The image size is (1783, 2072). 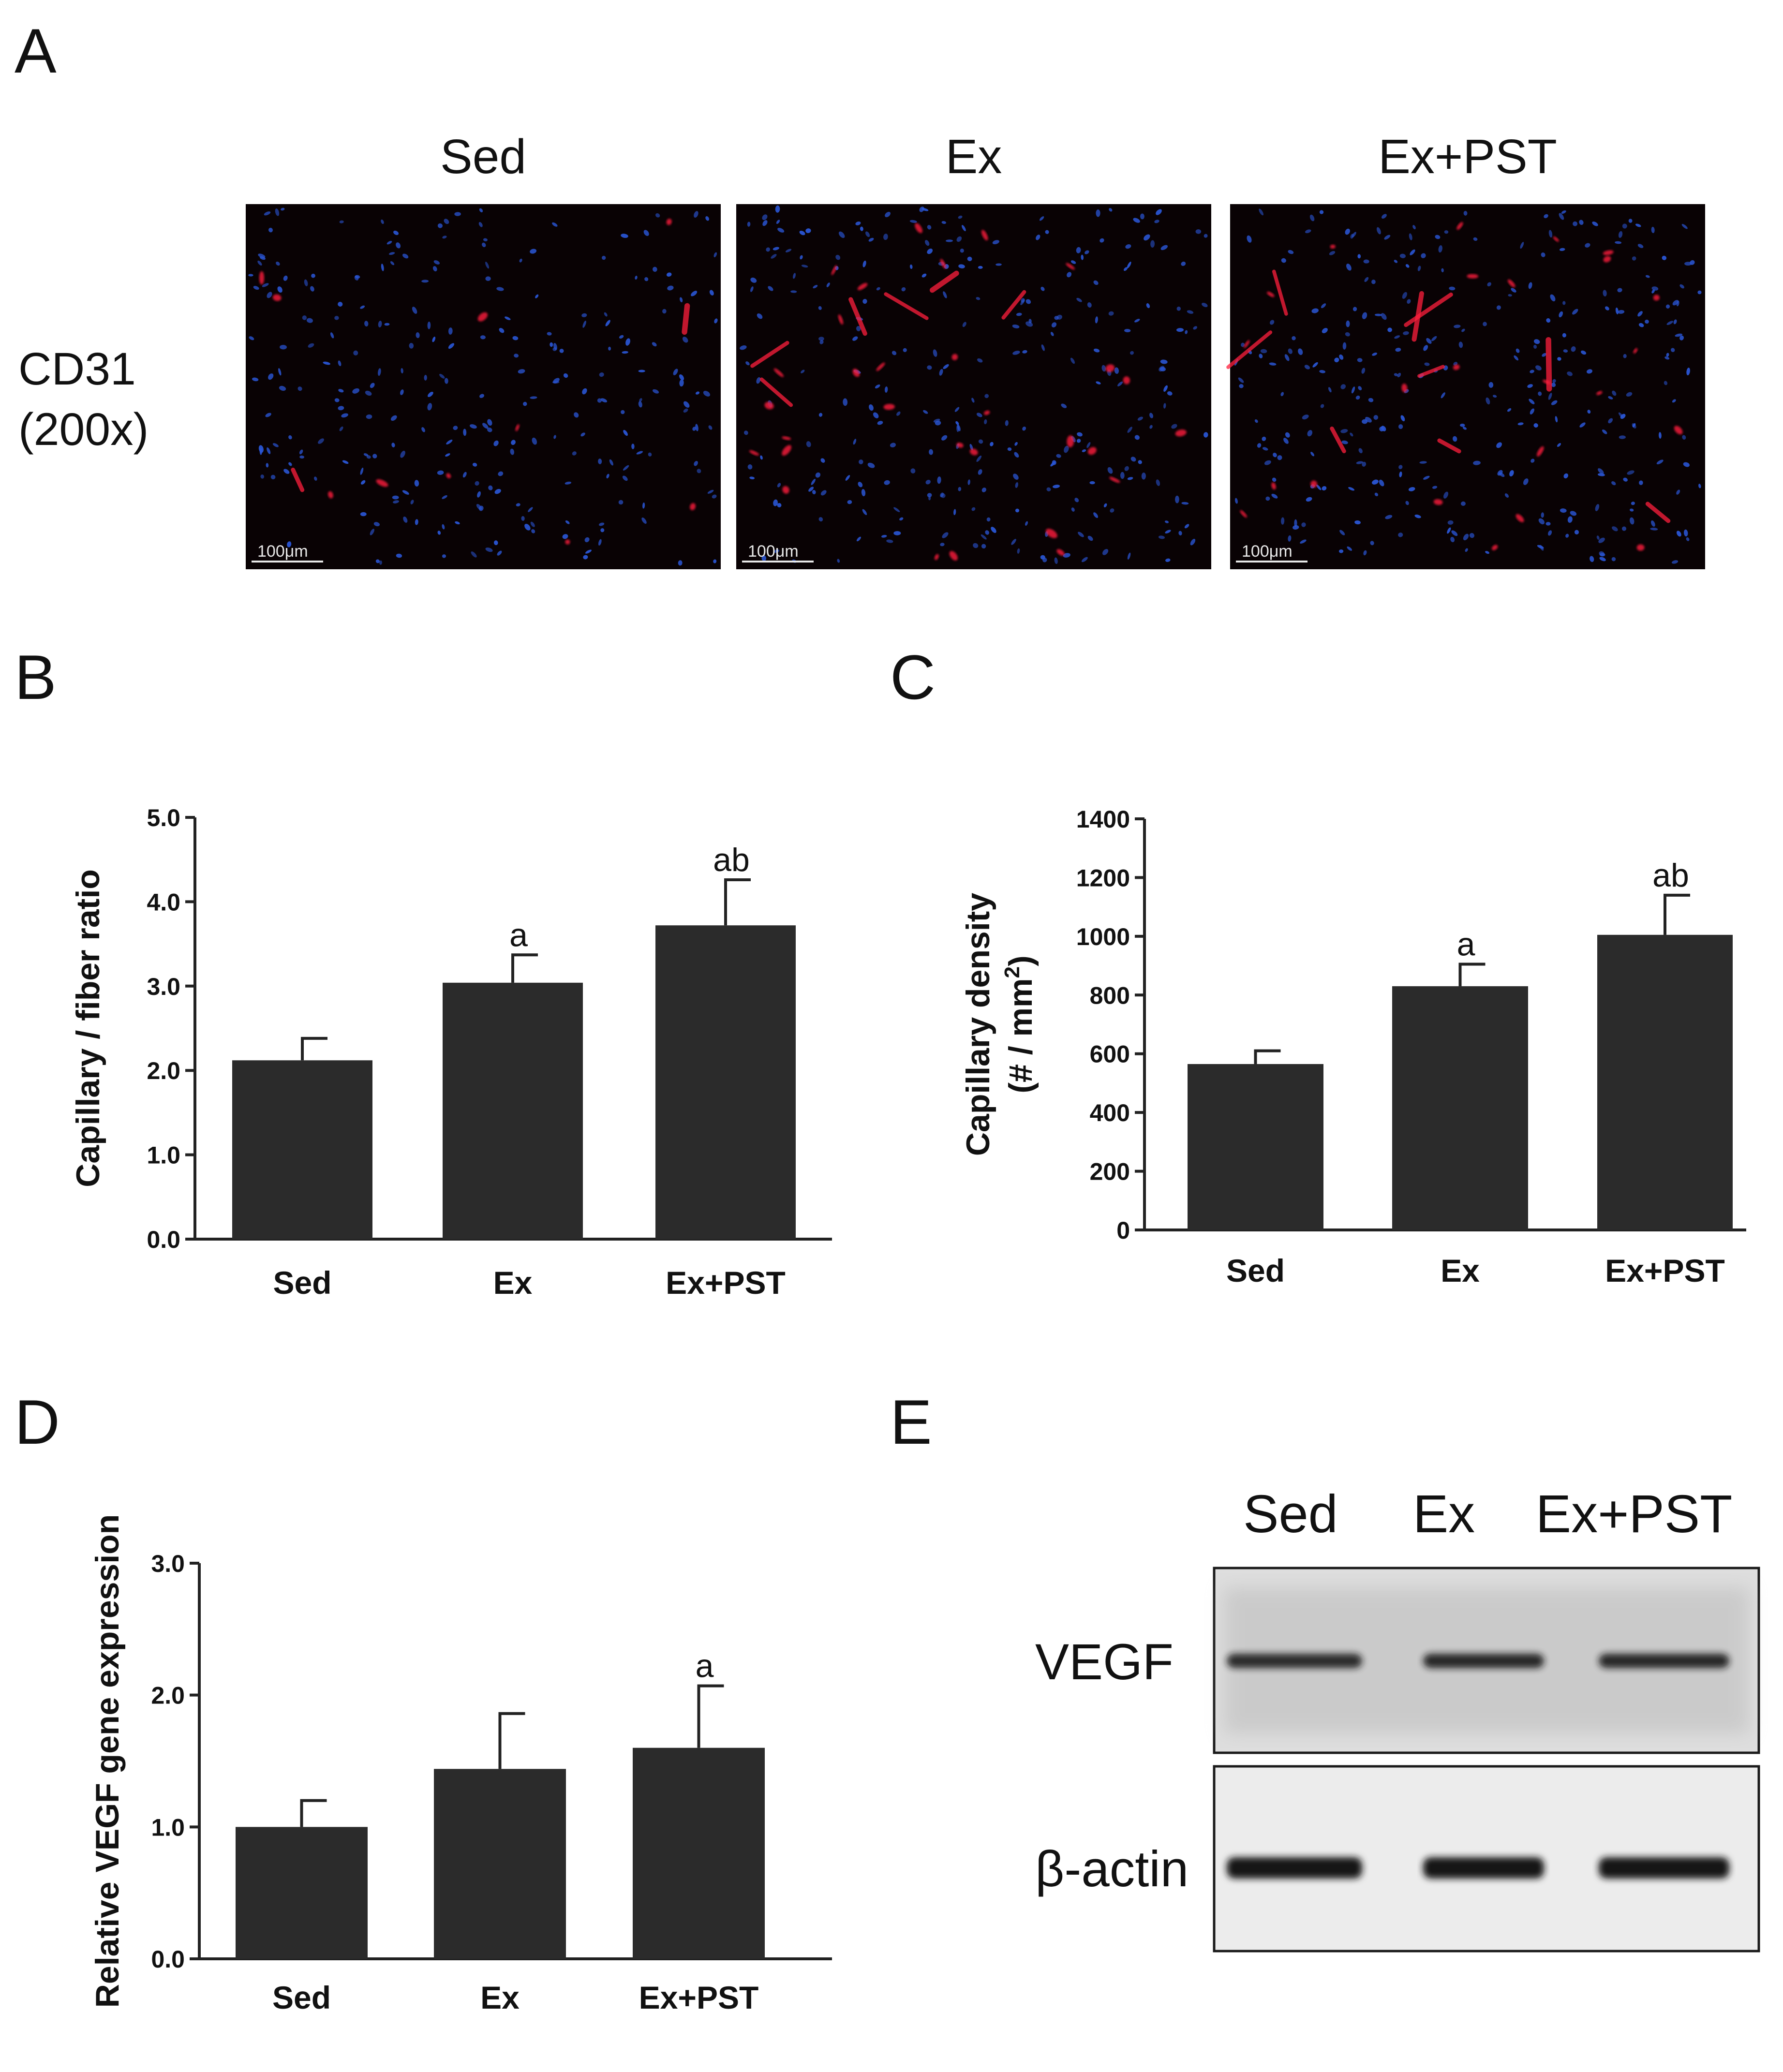 I want to click on y-tick-label: 1000, so click(x=1103, y=936).